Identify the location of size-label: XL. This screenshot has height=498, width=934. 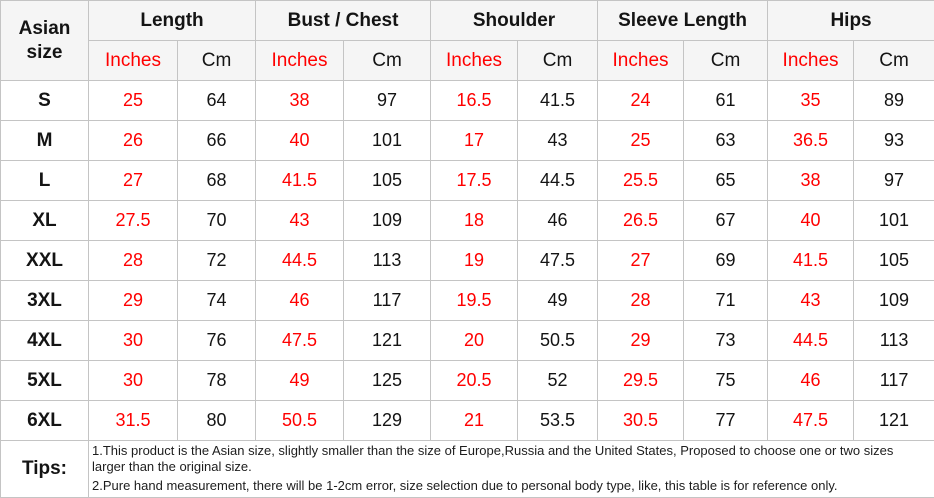
(45, 221).